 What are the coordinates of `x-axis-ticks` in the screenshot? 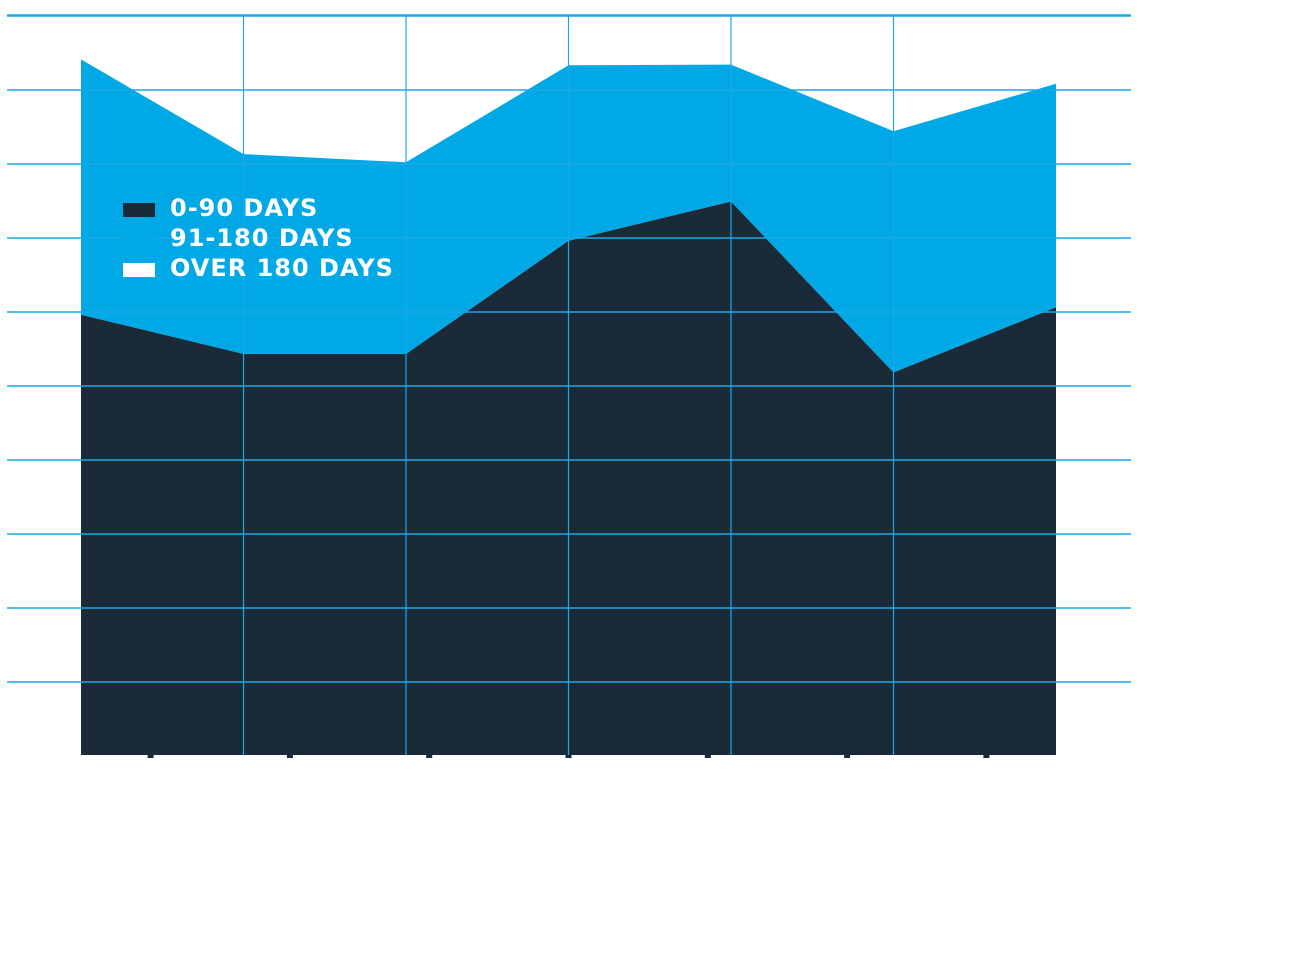 It's located at (568, 756).